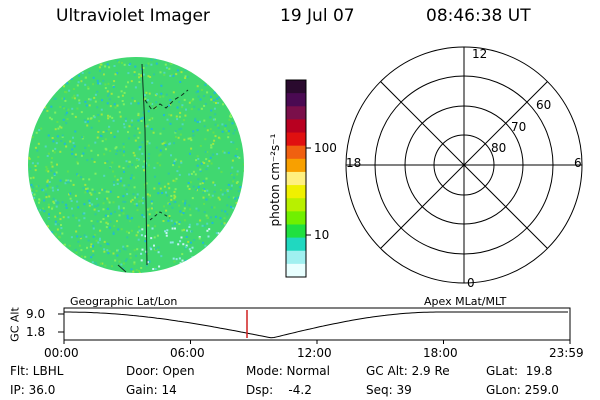 The image size is (600, 400). Describe the element at coordinates (160, 371) in the screenshot. I see `status-door: Door: Open` at that location.